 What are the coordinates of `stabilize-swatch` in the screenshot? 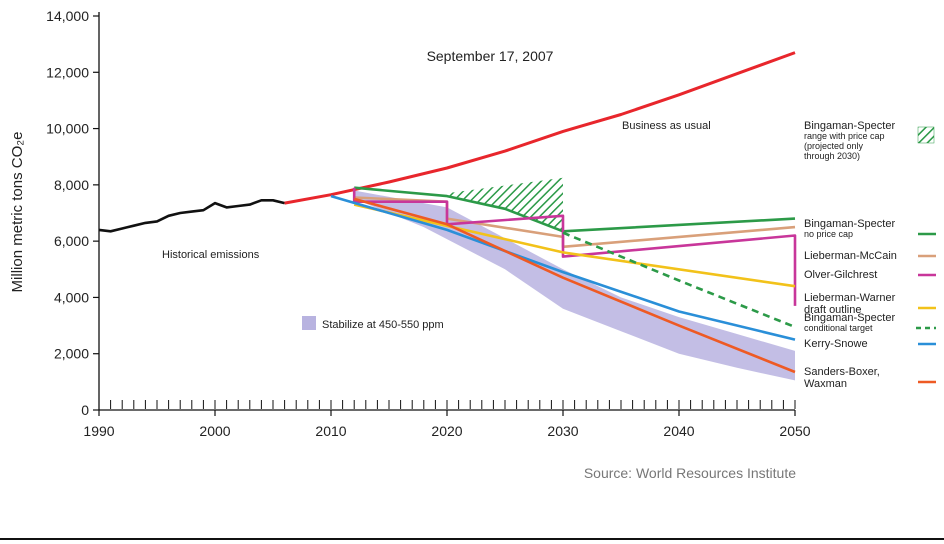 It's located at (309, 323).